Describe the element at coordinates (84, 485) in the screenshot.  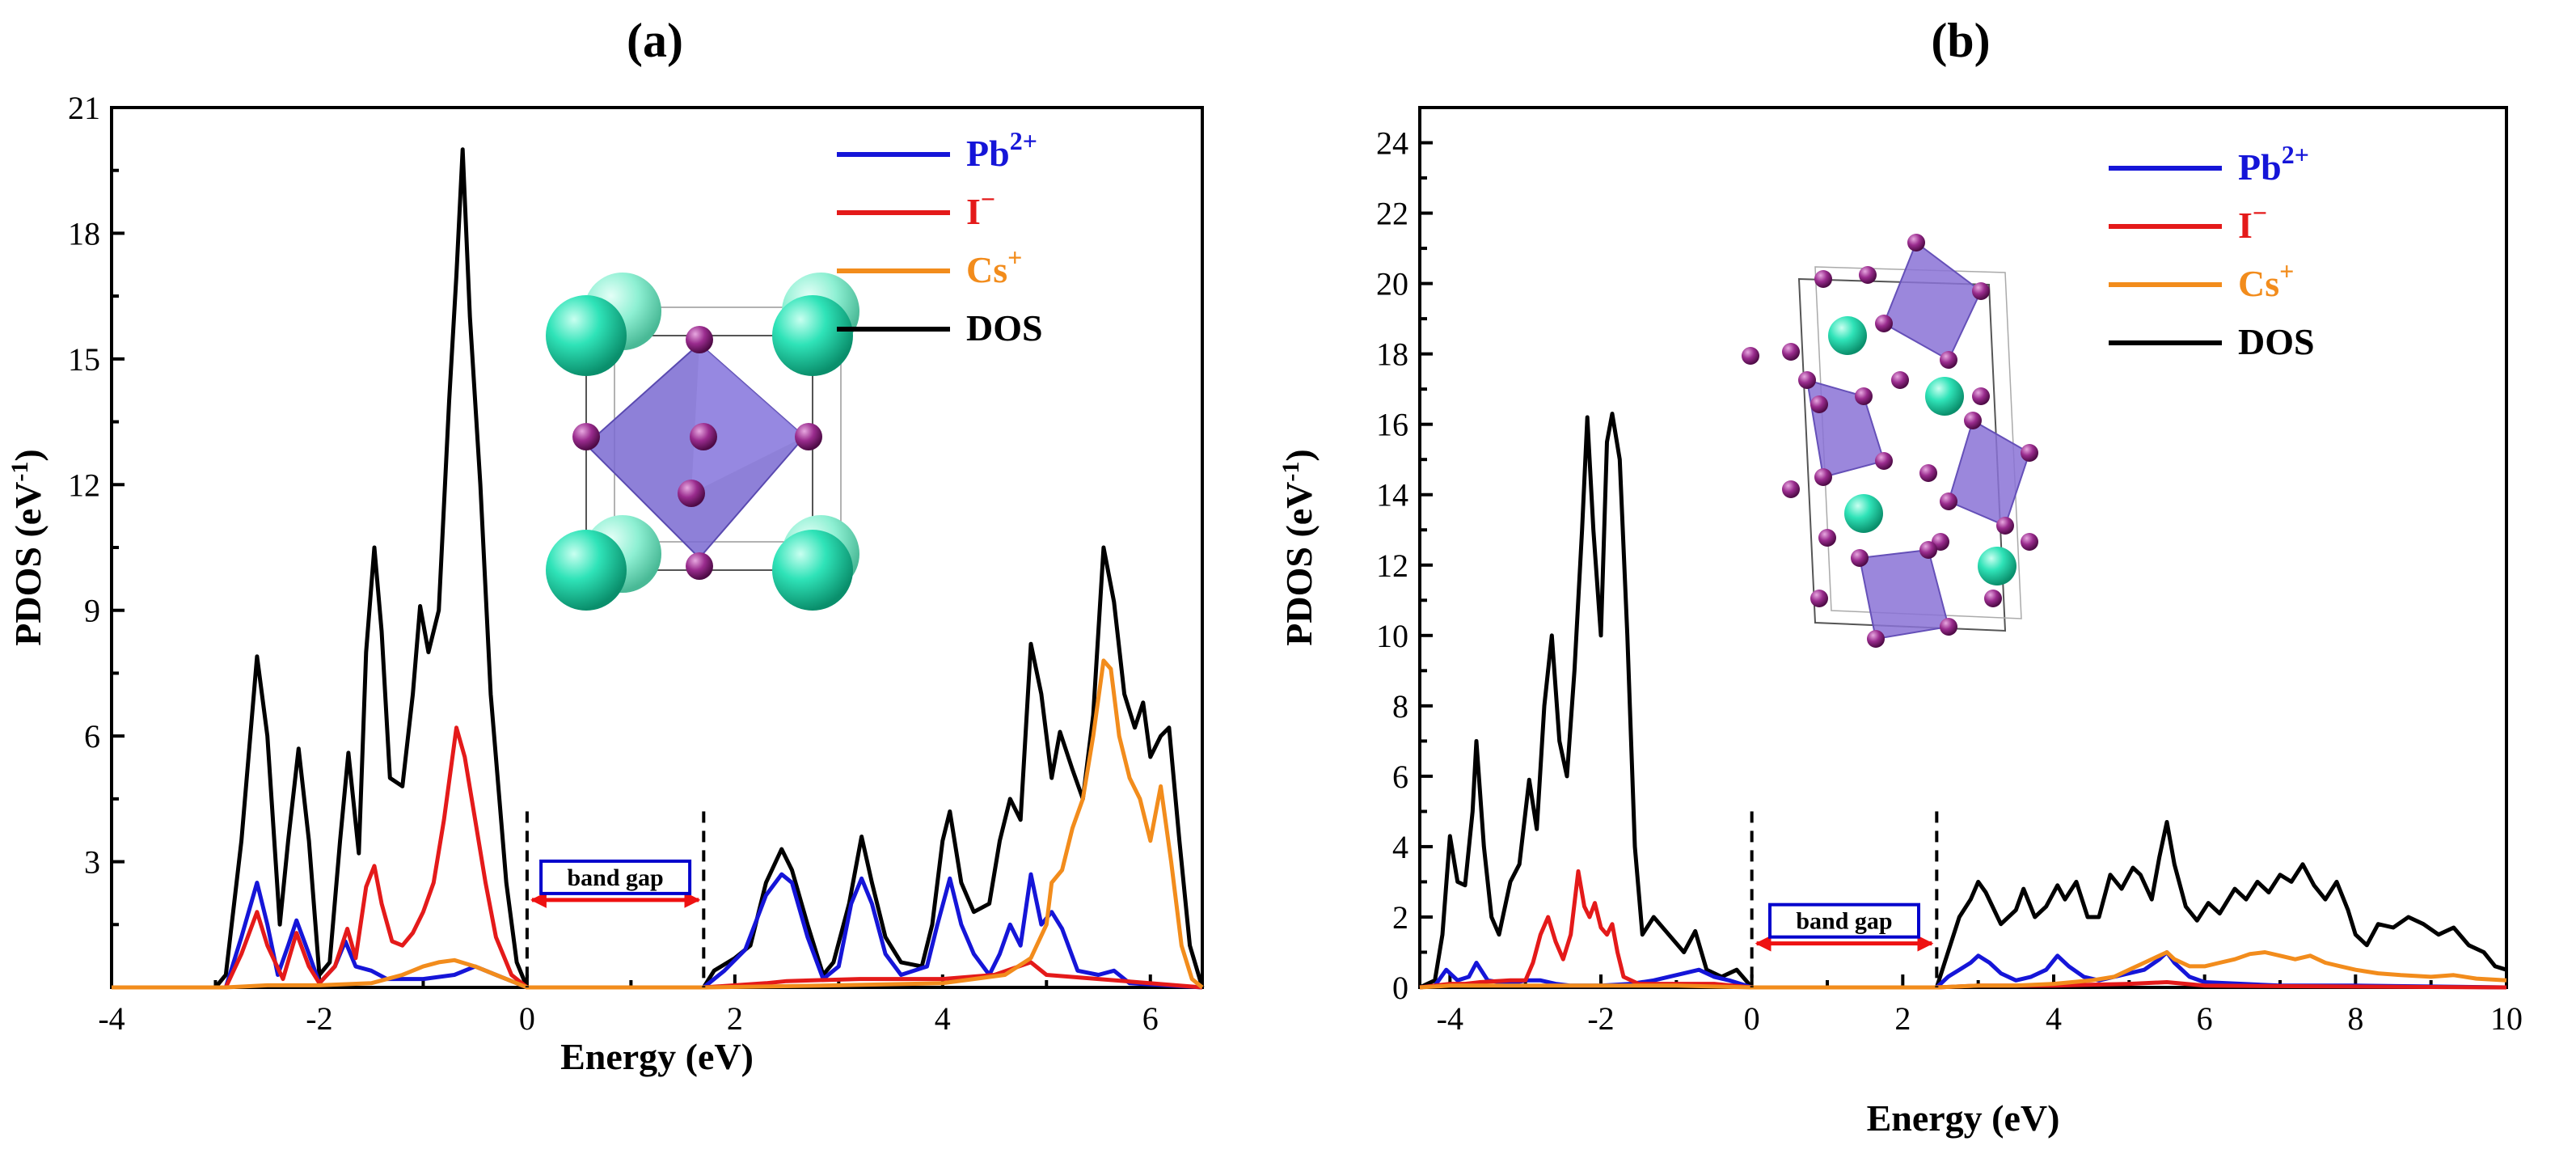
I see `y-tick-label: 12` at that location.